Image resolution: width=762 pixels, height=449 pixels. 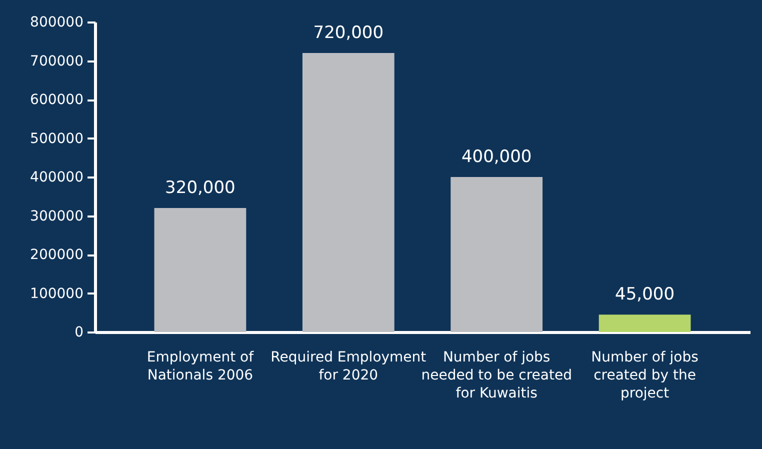 I want to click on y-tick-label: 400000, so click(x=57, y=178).